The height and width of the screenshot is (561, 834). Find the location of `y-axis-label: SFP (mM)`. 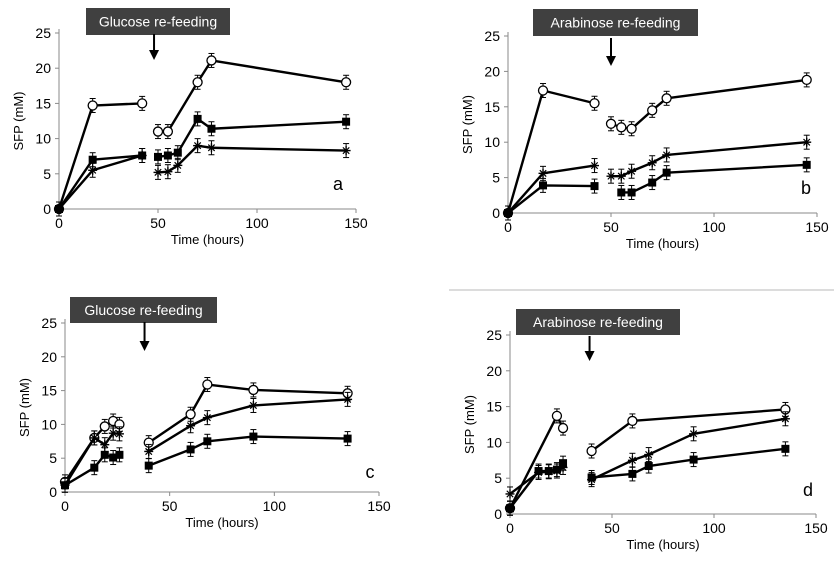

y-axis-label: SFP (mM) is located at coordinates (469, 424).